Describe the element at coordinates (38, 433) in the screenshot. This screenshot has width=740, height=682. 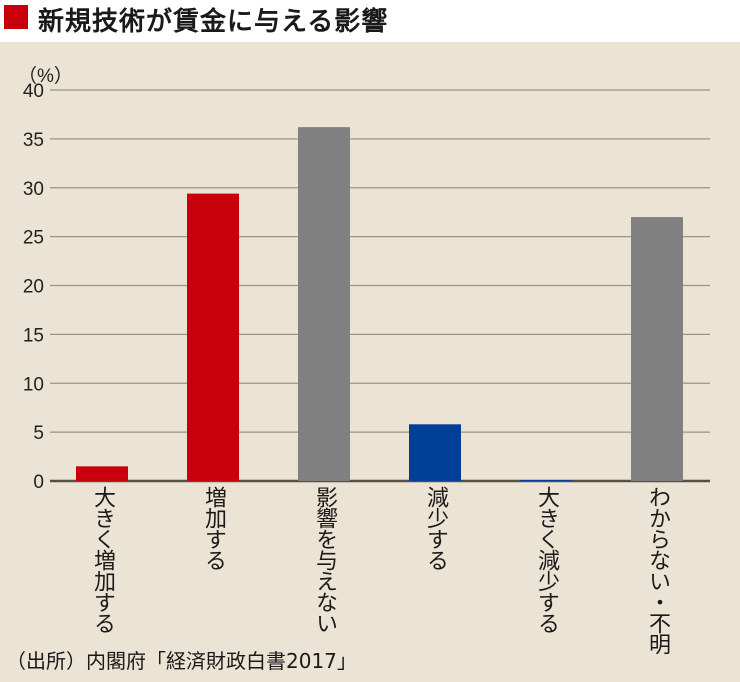
I see `y-tick-label: 5` at that location.